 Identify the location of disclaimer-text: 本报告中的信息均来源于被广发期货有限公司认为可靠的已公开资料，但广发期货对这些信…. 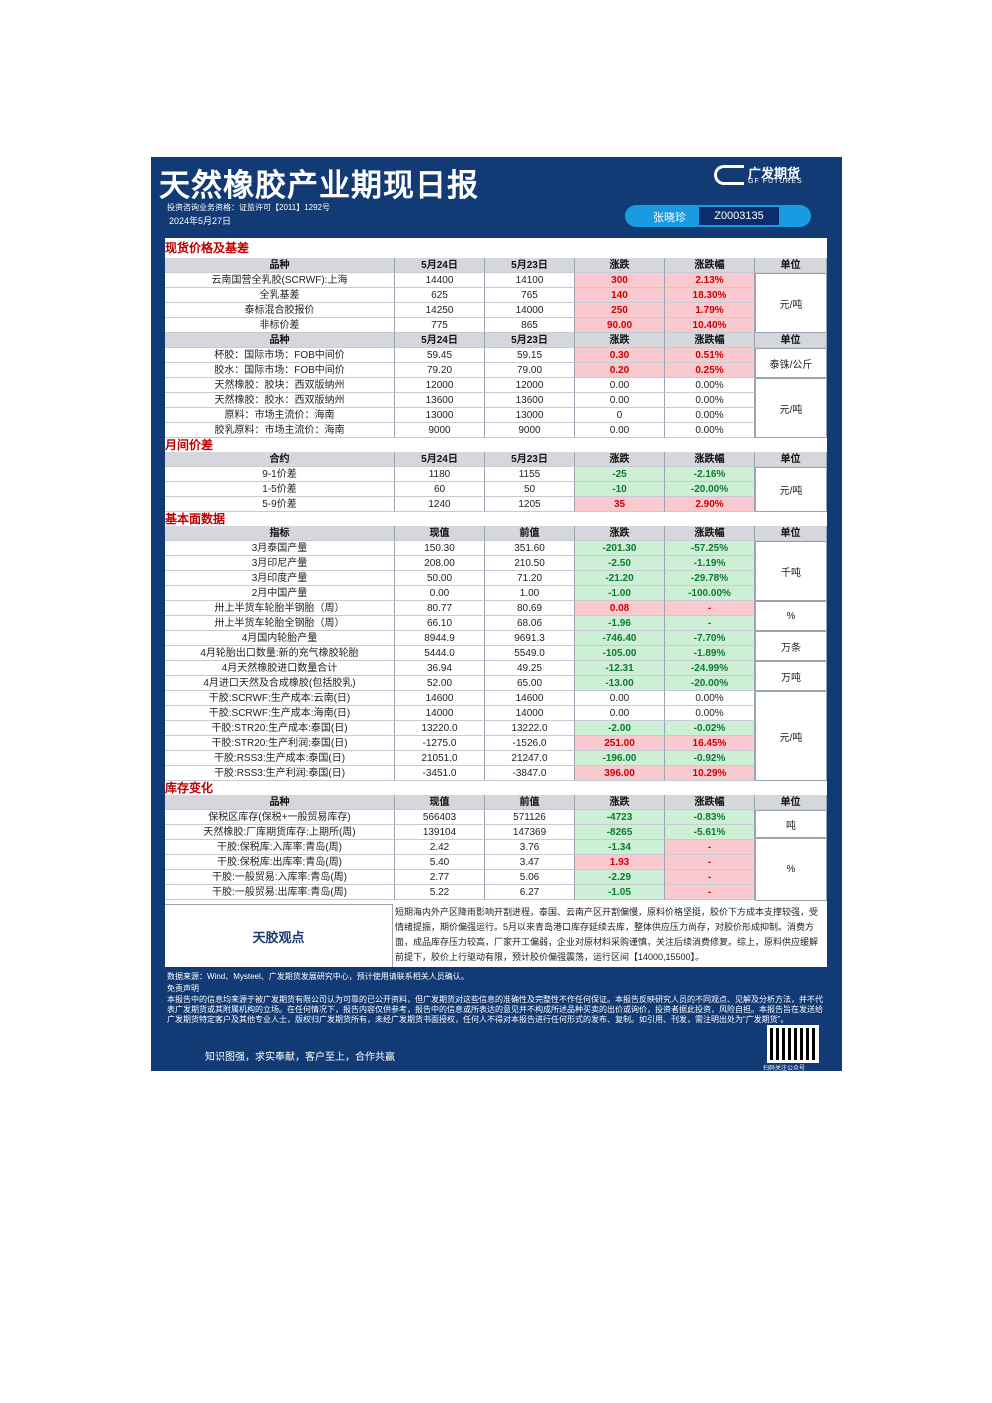
(495, 1009).